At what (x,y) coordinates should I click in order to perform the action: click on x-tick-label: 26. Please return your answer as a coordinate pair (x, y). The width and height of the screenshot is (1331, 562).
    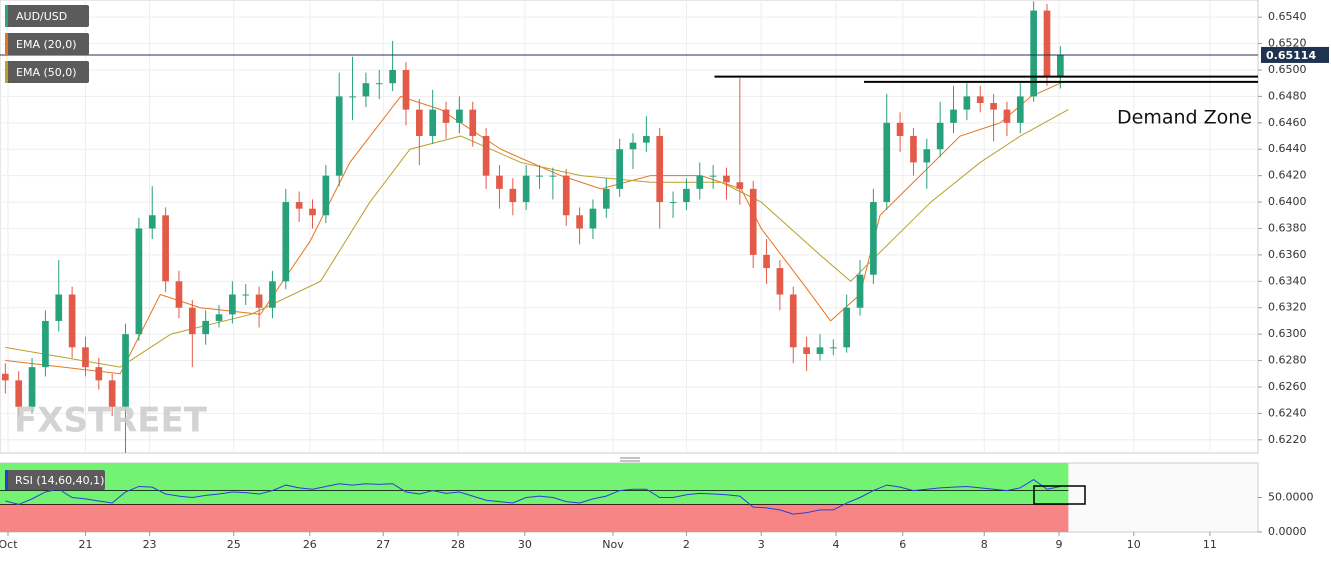
    Looking at the image, I should click on (310, 544).